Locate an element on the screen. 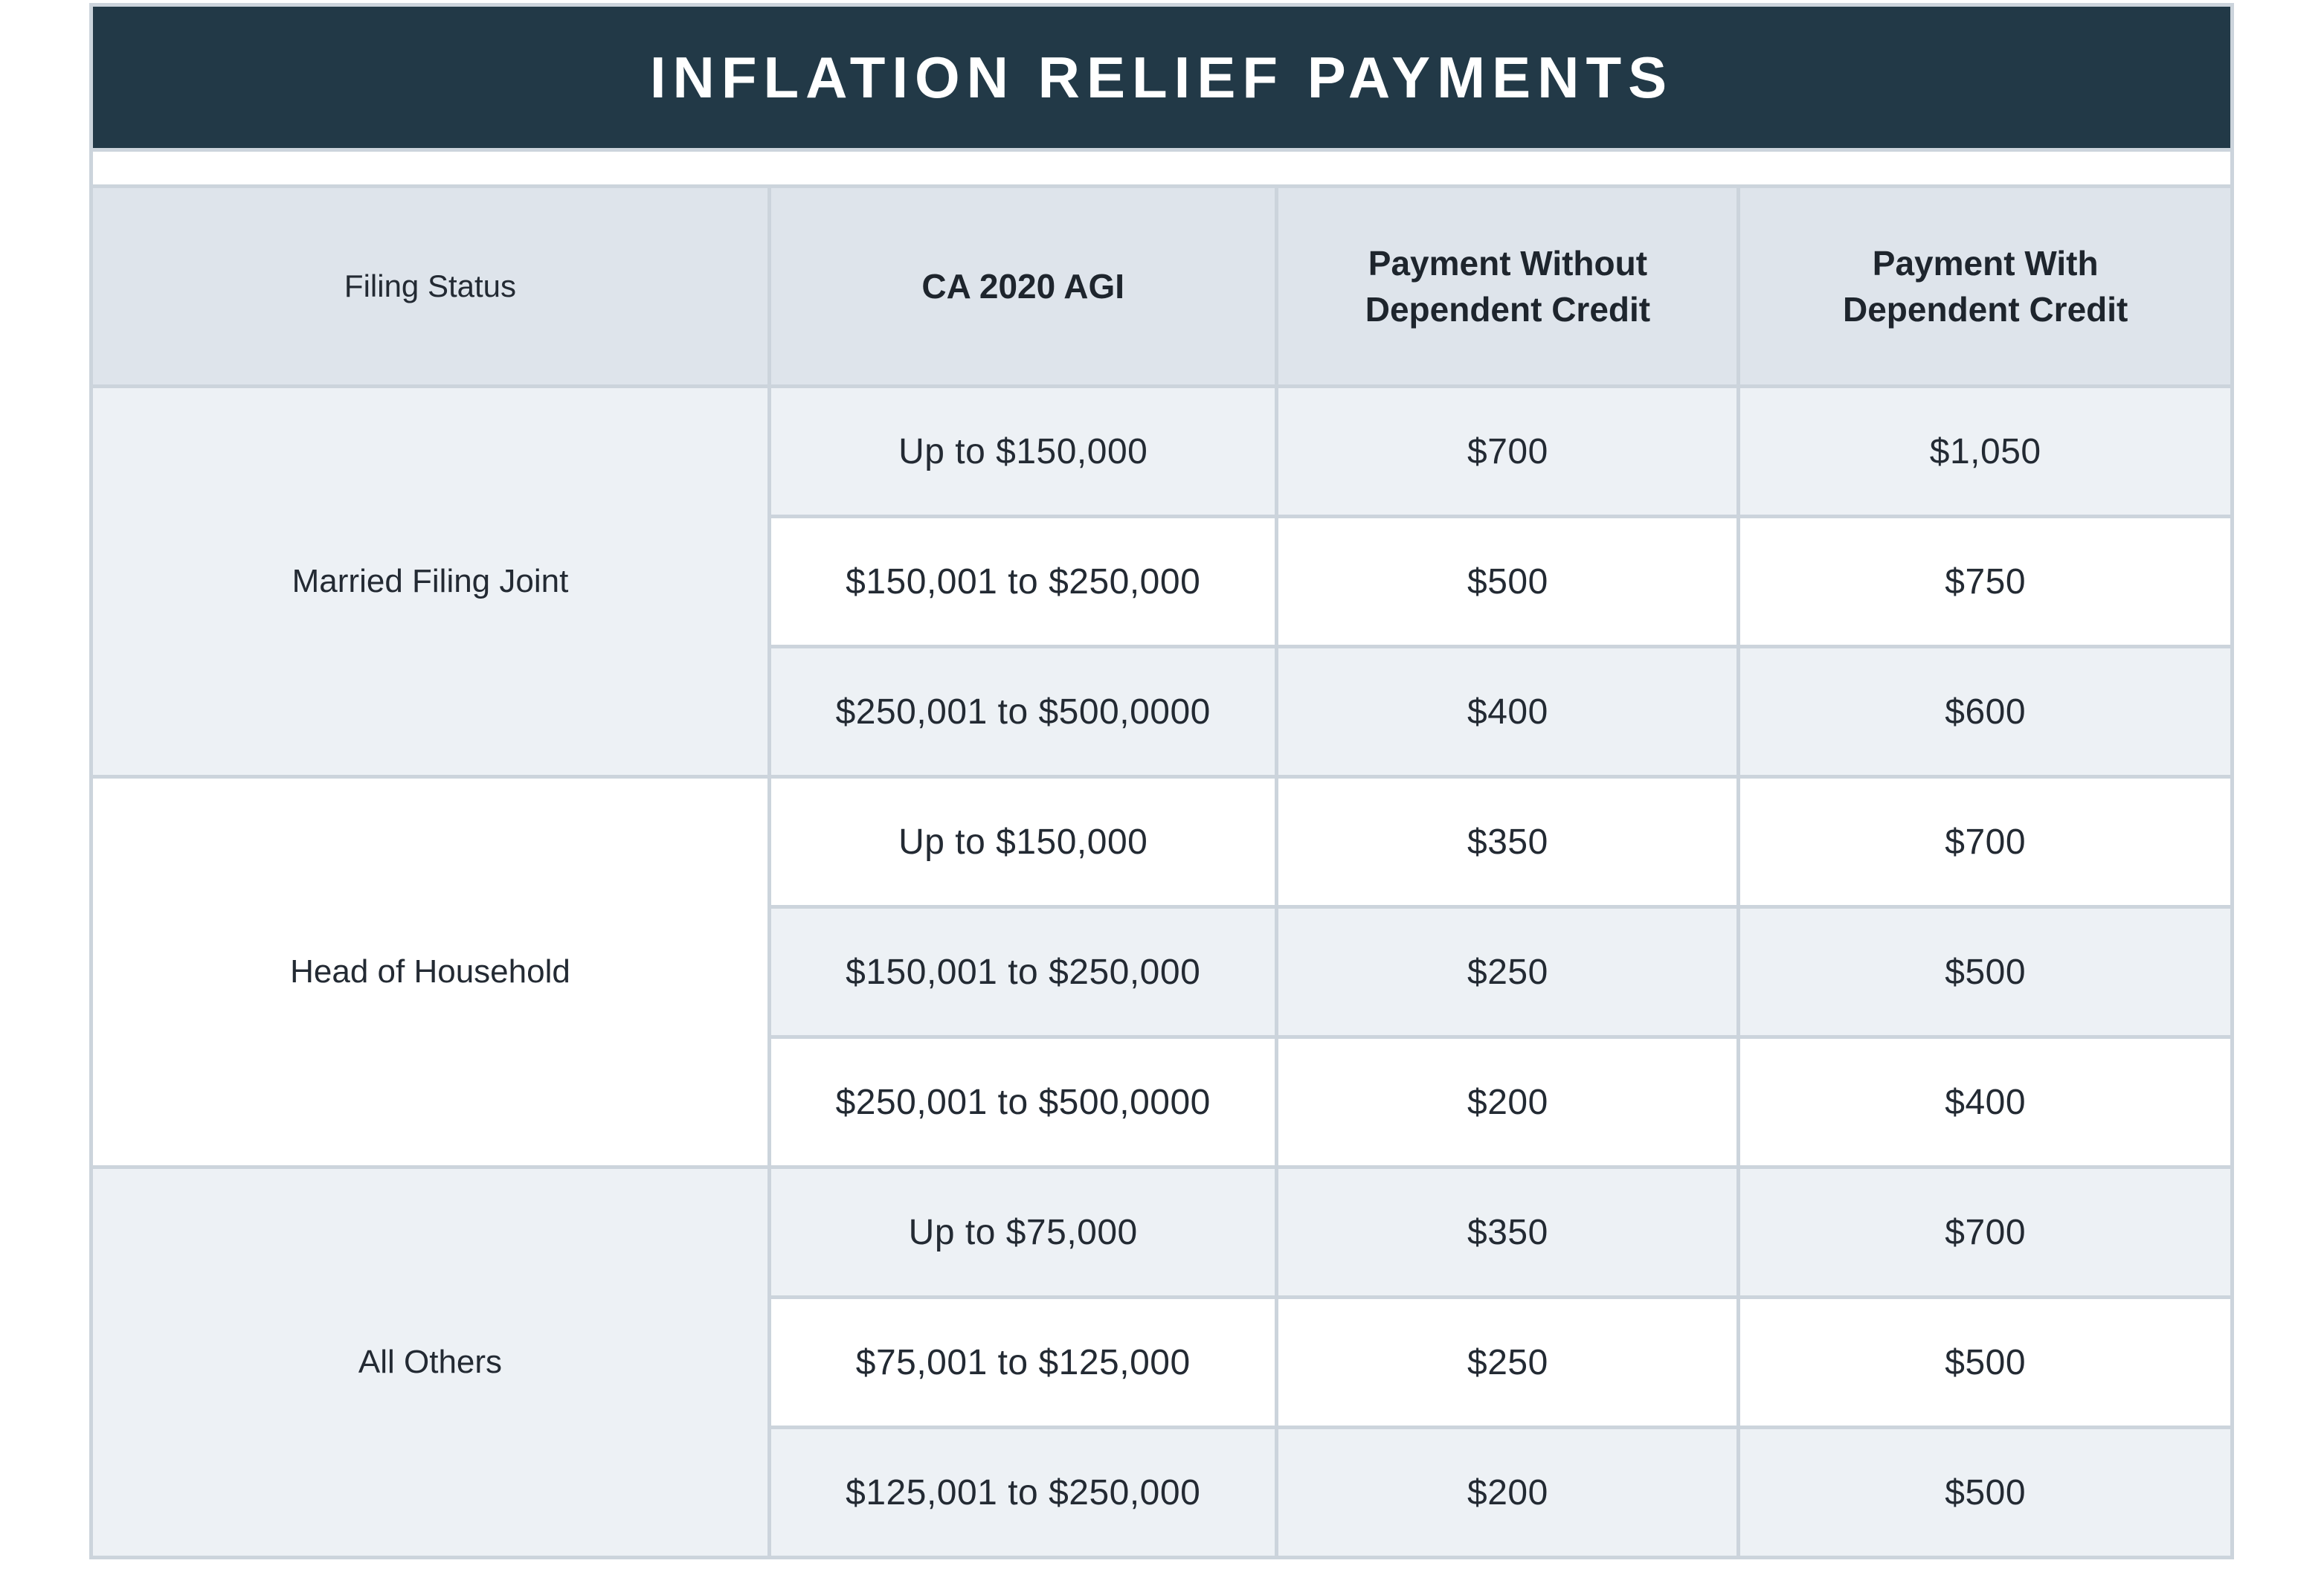  column-header-ca-2020-agi: CA 2020 AGI is located at coordinates (1022, 286).